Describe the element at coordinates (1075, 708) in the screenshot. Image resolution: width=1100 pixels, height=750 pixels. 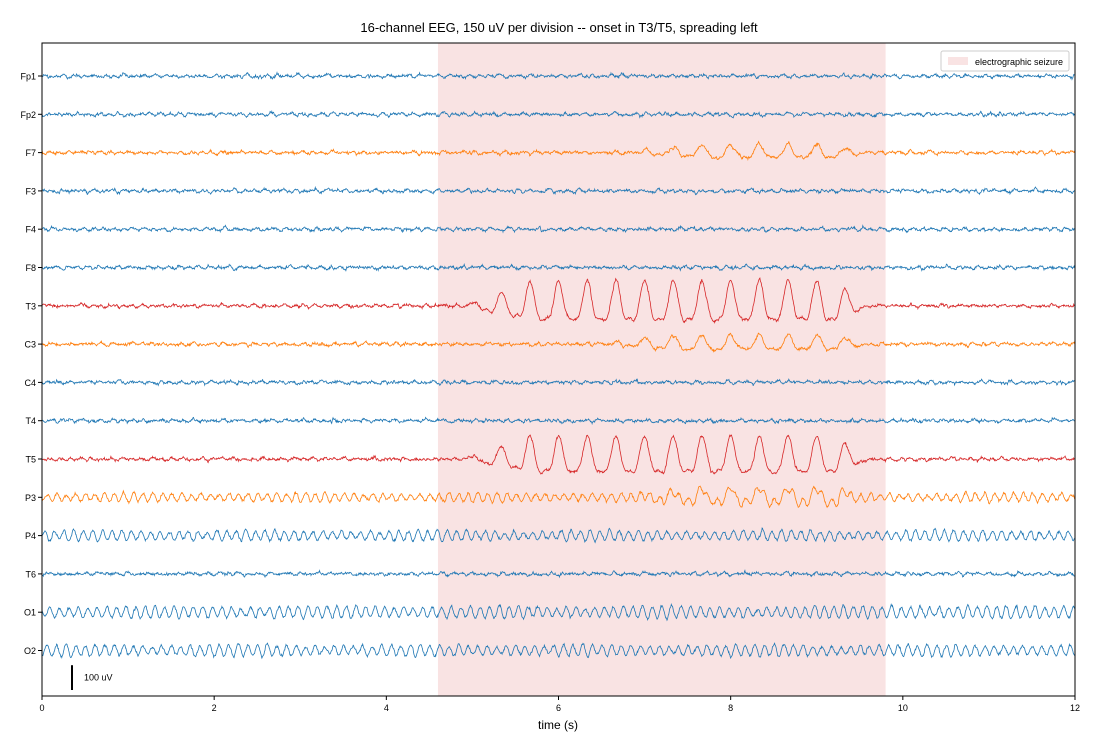
I see `x-tick-label-12: 12` at that location.